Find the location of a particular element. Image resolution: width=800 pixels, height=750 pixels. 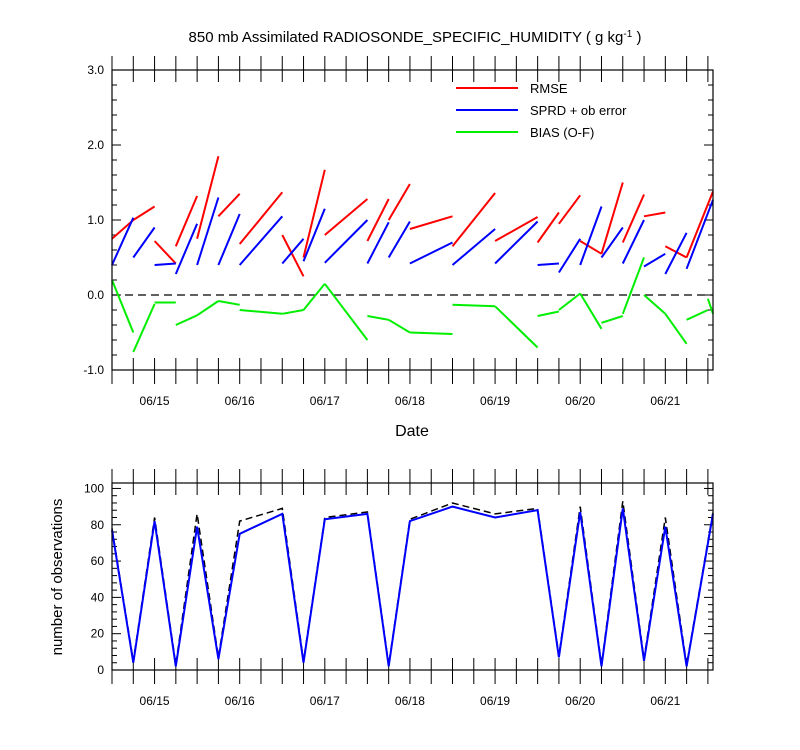

y-axis-title-observations: number of observations is located at coordinates (57, 577).